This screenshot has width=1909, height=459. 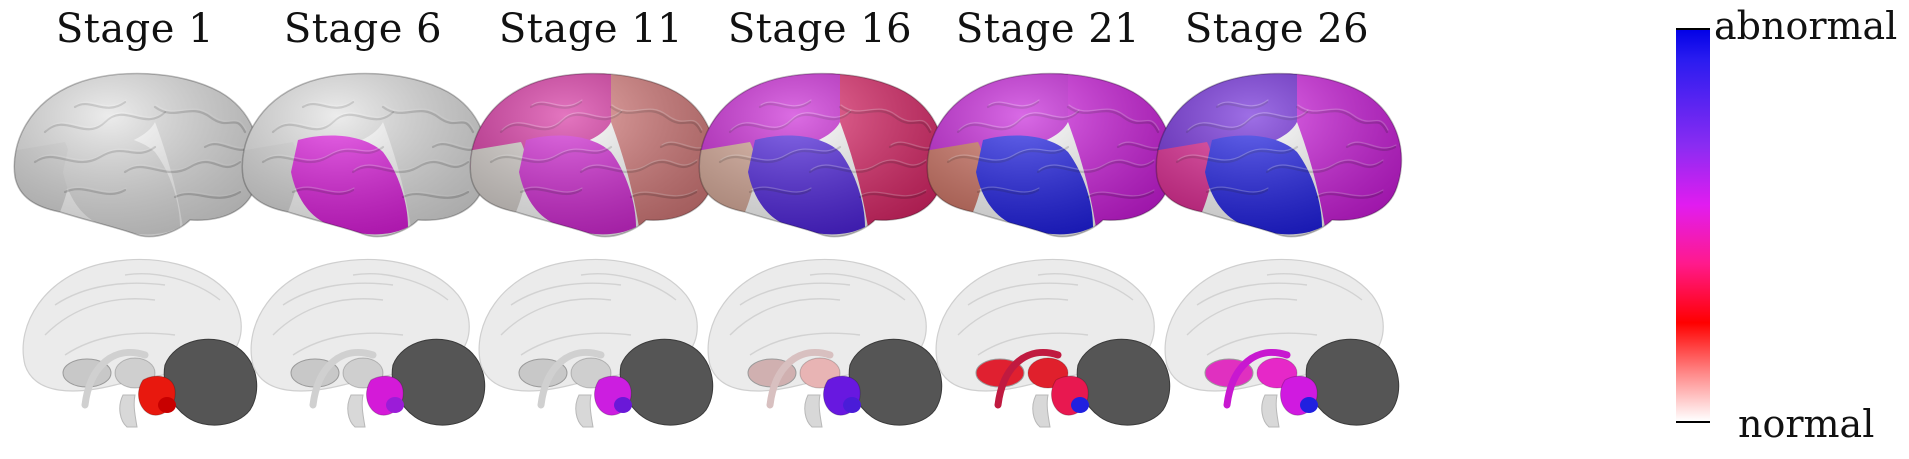 I want to click on colorbar: abnormal normal, so click(x=1789, y=229).